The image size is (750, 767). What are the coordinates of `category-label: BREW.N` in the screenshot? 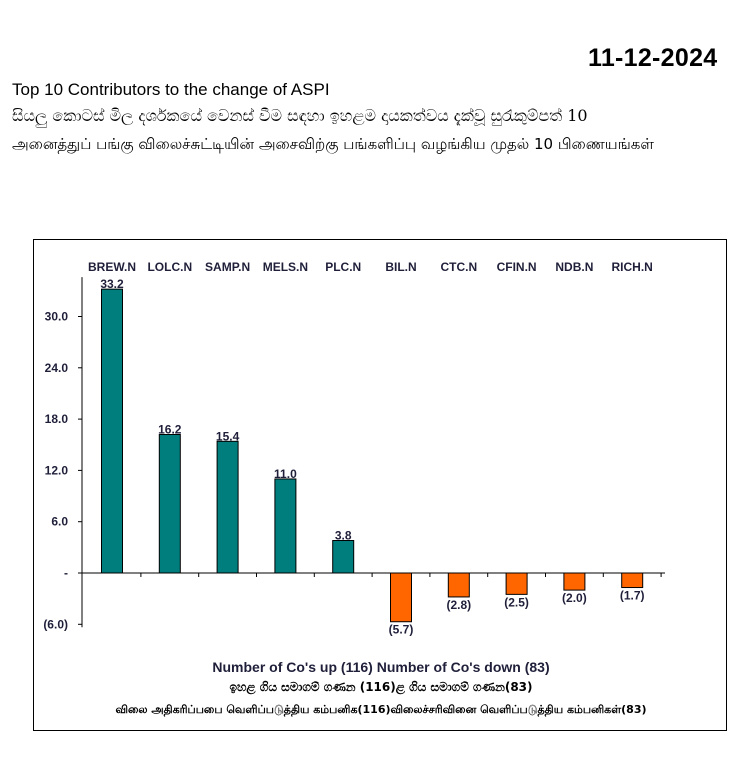 It's located at (112, 267).